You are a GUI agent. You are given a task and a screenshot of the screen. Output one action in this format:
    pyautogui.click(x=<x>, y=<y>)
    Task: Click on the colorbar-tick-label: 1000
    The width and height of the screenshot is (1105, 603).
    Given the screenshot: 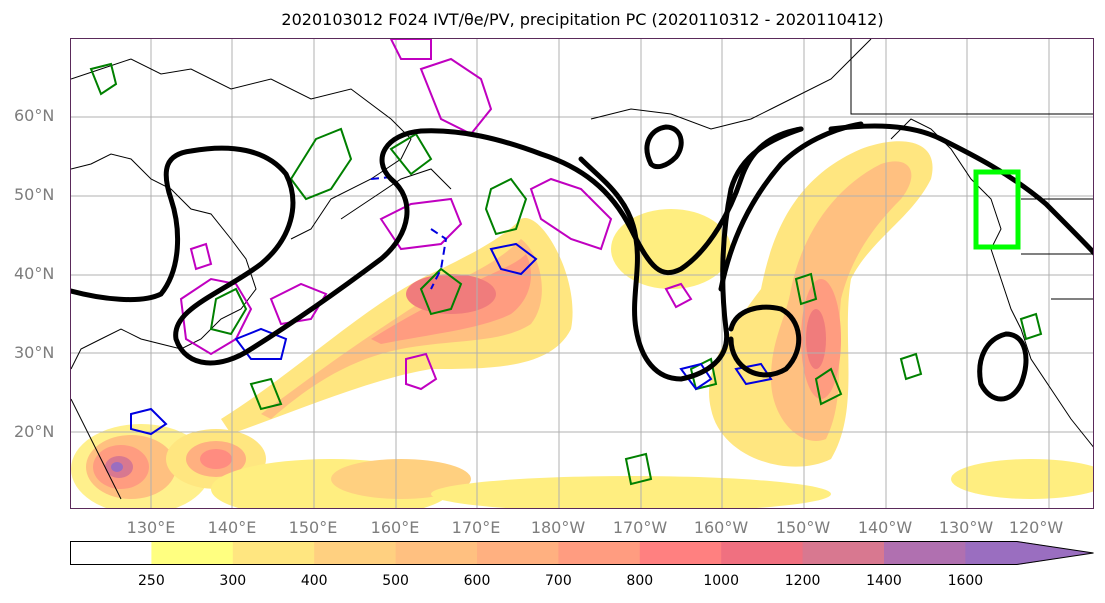 What is the action you would take?
    pyautogui.click(x=721, y=581)
    